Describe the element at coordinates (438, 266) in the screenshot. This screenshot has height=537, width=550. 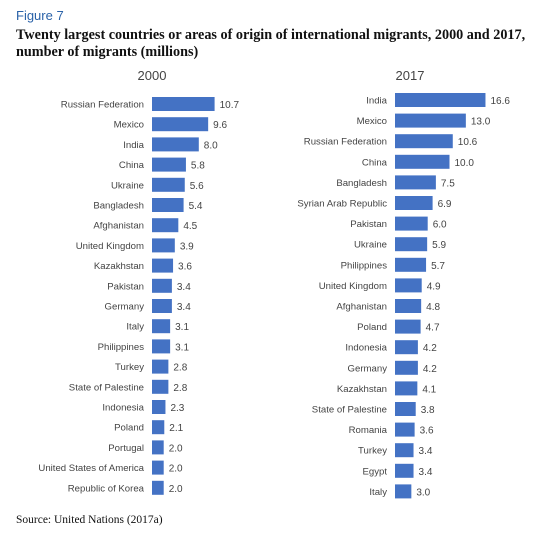
I see `value-label: 5.7` at that location.